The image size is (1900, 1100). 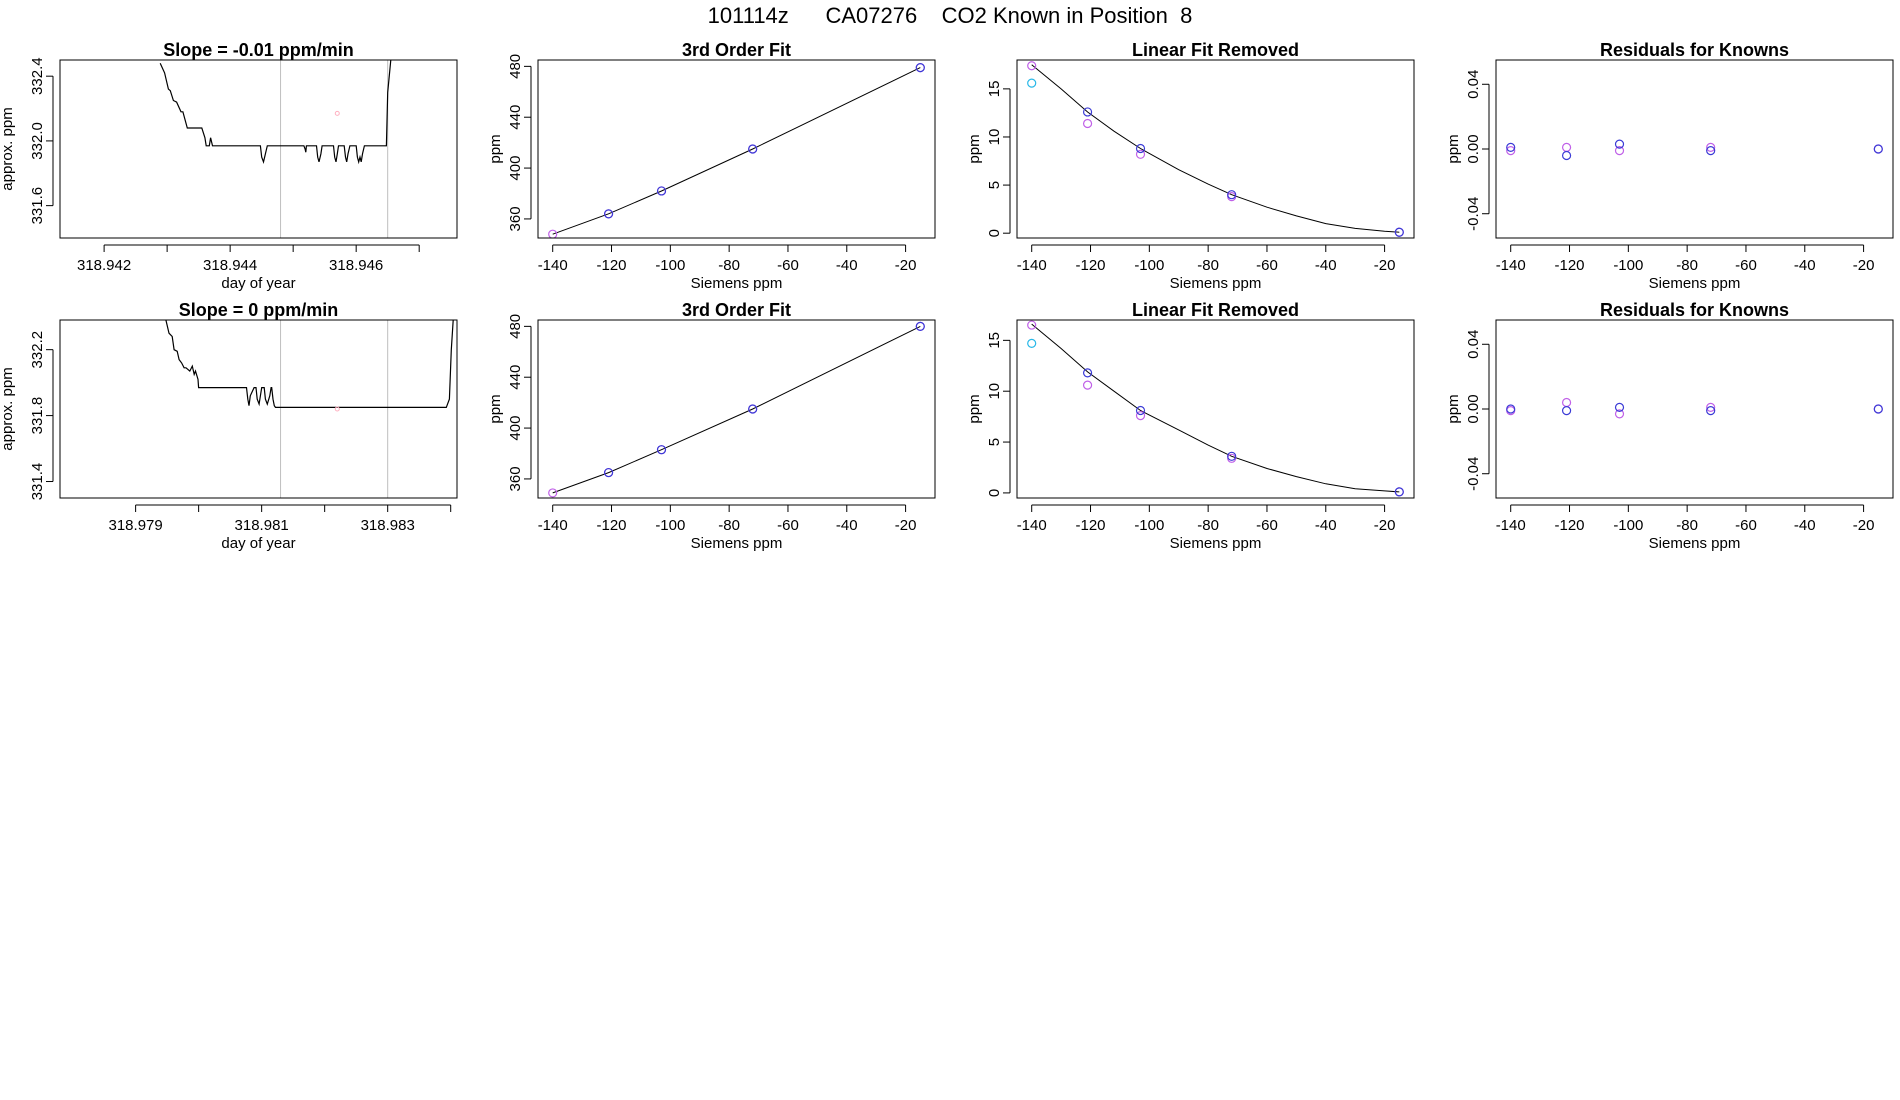 What do you see at coordinates (37, 76) in the screenshot?
I see `y-tick-label: 332.4` at bounding box center [37, 76].